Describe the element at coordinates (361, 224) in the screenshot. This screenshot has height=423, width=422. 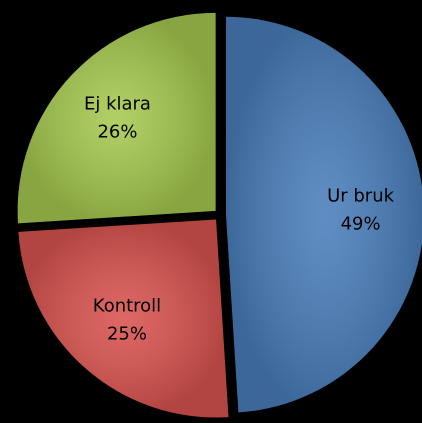
I see `slice-value-label: 49%` at that location.